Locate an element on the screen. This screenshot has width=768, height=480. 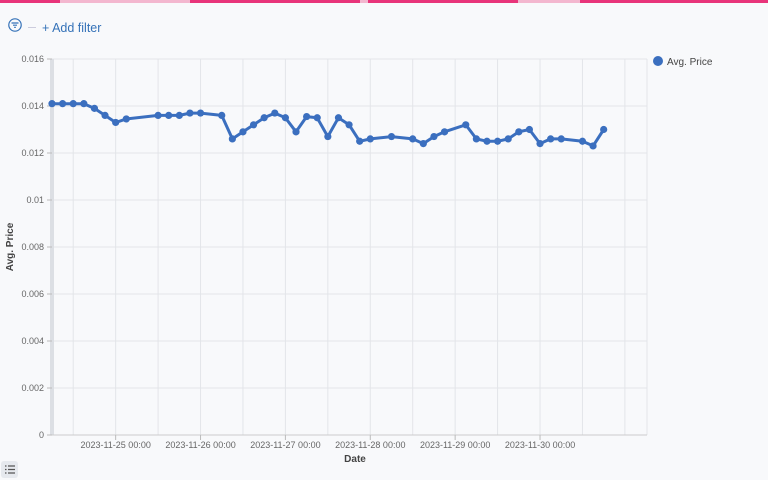
top-progress-bar is located at coordinates (384, 1).